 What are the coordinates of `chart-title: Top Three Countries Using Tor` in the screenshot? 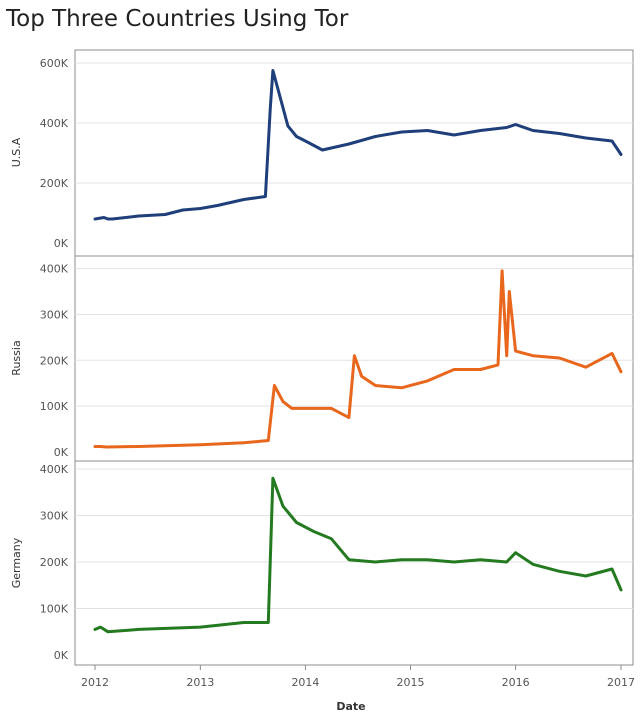 It's located at (177, 19).